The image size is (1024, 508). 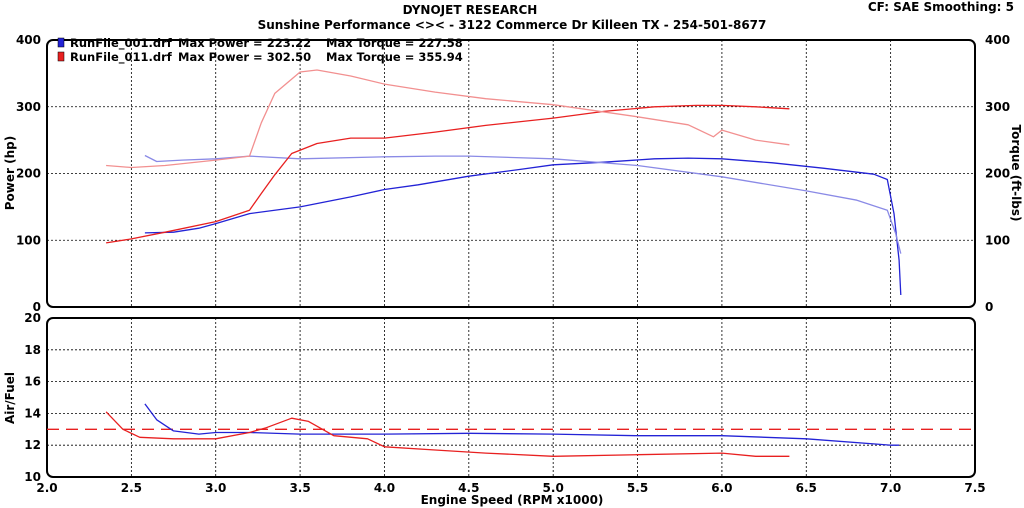 What do you see at coordinates (32, 445) in the screenshot?
I see `afr-tick-label: 12` at bounding box center [32, 445].